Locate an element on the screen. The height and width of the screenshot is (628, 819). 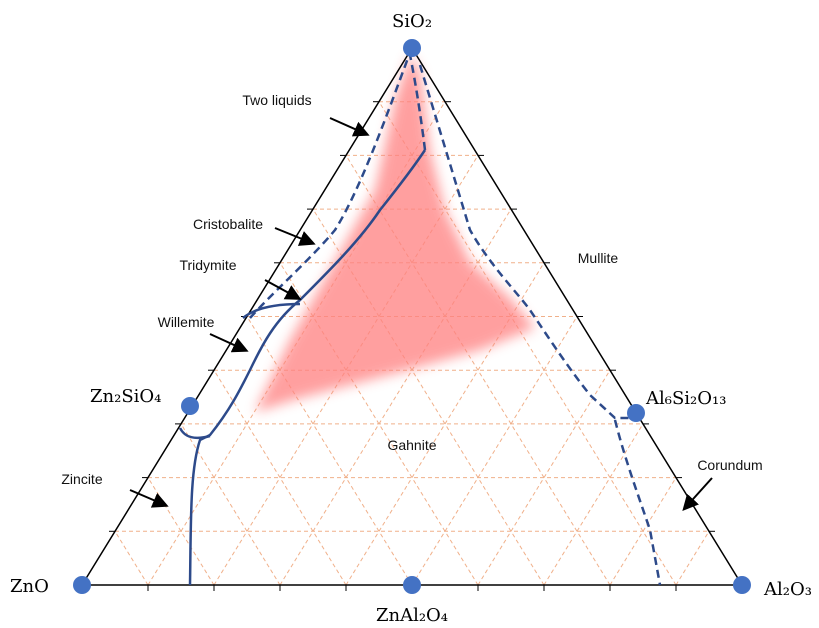
boundary-liquid-top is located at coordinates (417, 102).